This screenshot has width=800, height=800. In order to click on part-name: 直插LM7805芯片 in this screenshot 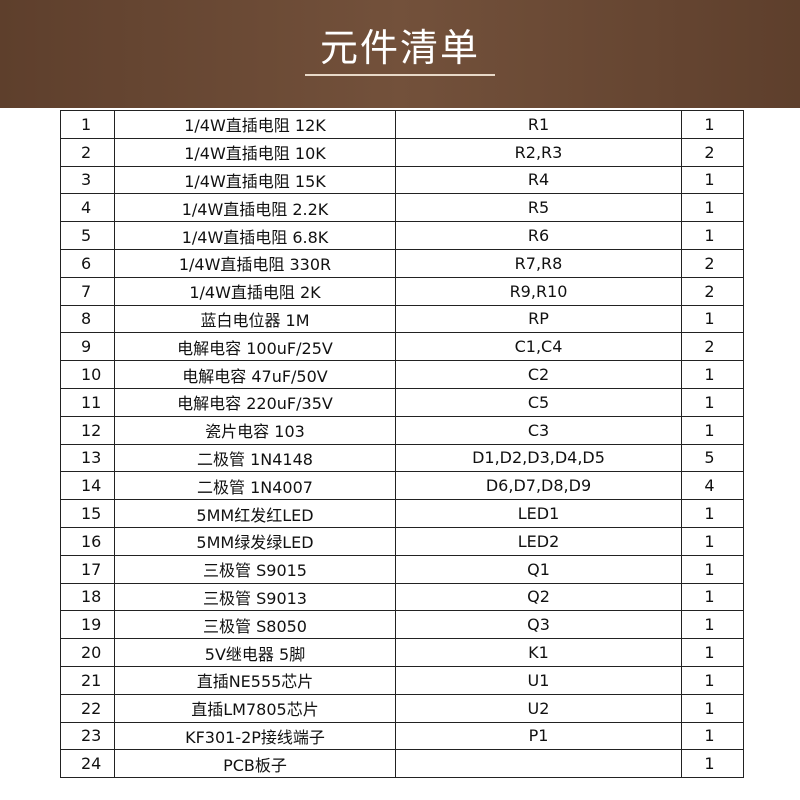, I will do `click(255, 708)`.